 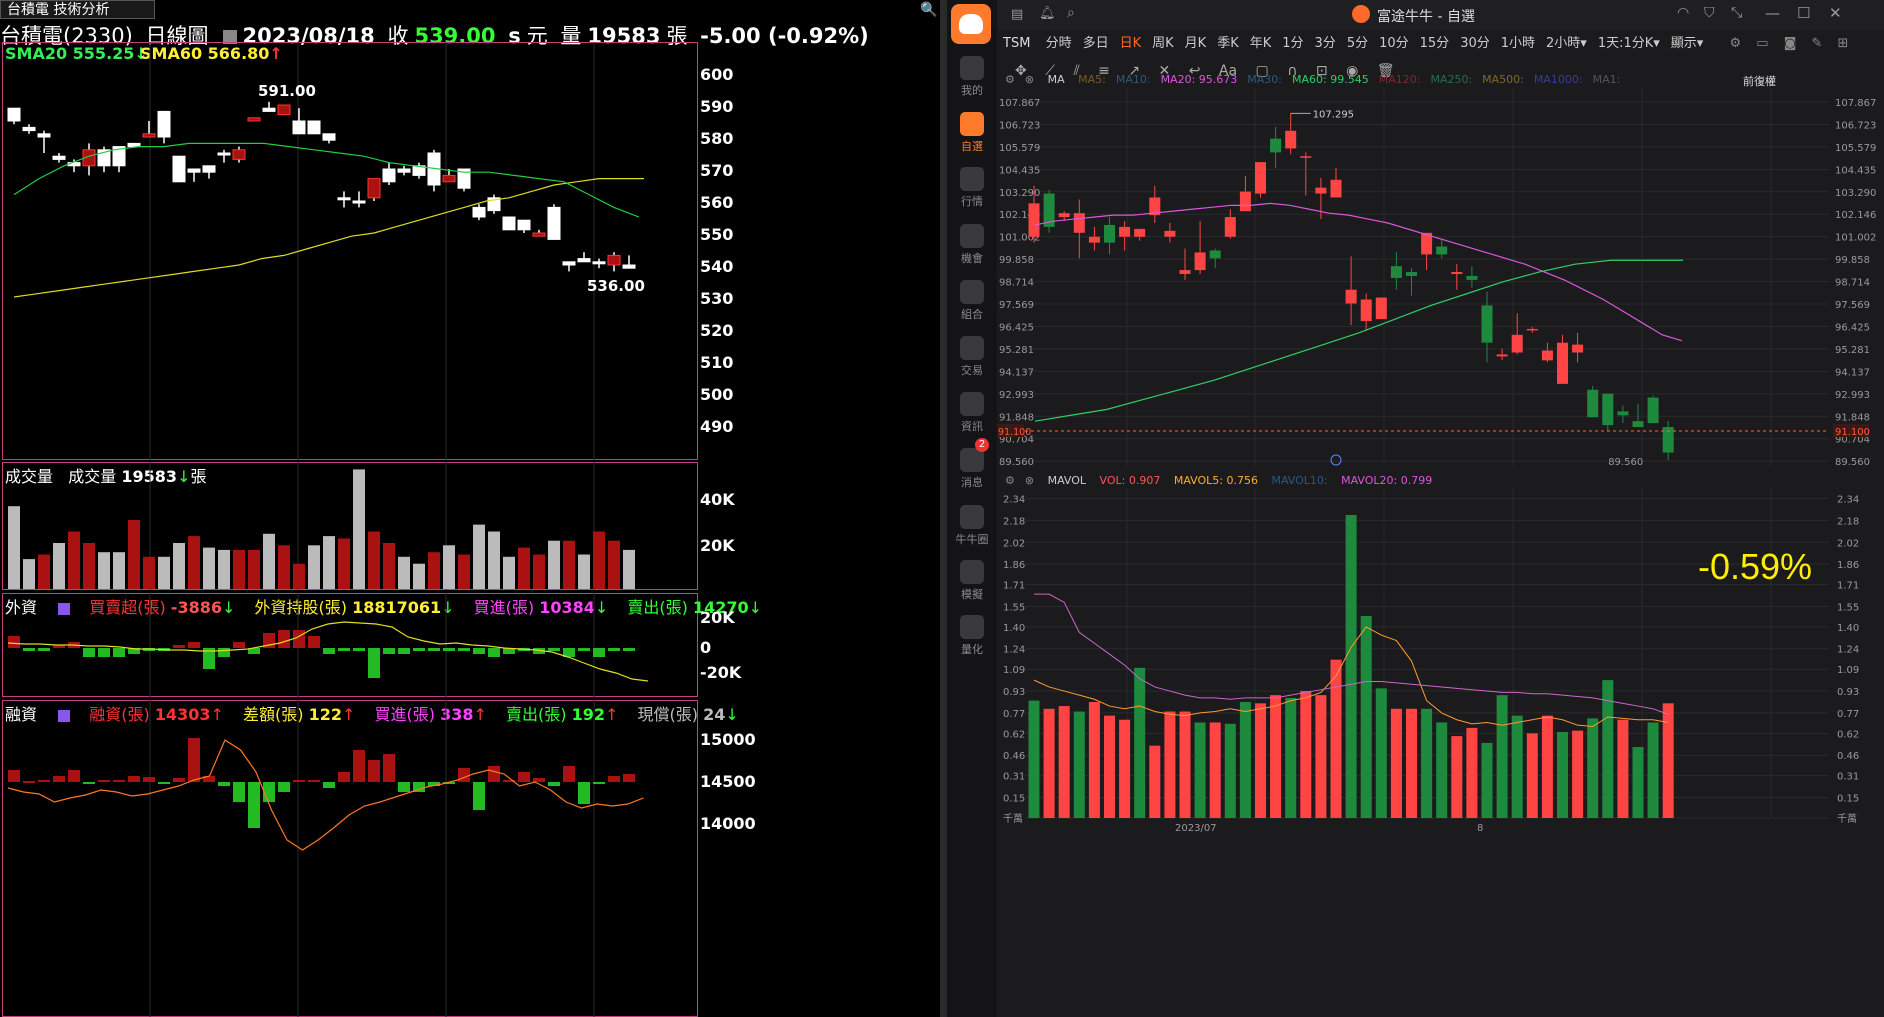 I want to click on sidebar-item-7: 消息, so click(x=972, y=469).